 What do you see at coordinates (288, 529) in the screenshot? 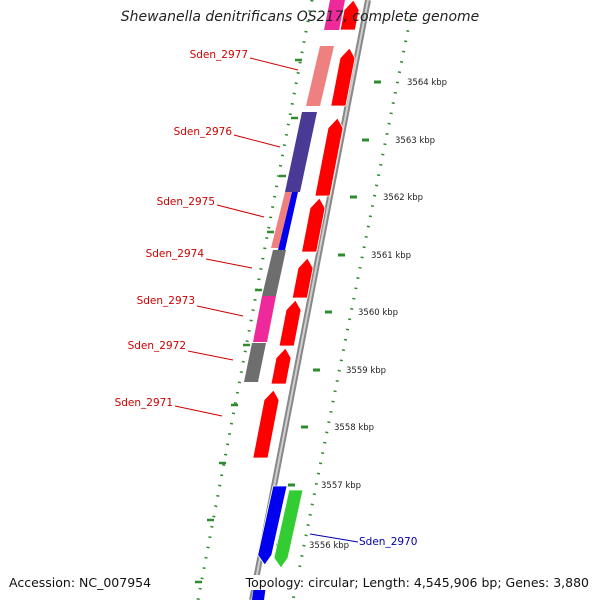
I see `gene-arrow-green` at bounding box center [288, 529].